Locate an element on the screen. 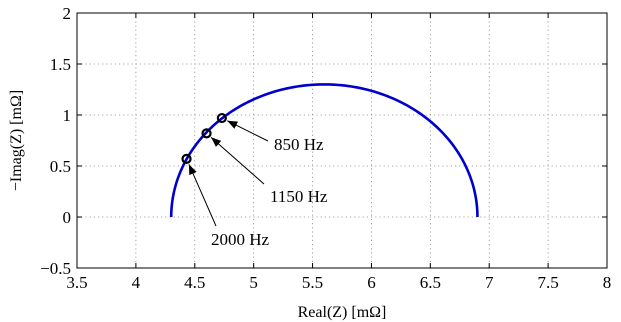 Image resolution: width=621 pixels, height=322 pixels. y-axis-label: −Imag(Z) [mΩ] is located at coordinates (16, 140).